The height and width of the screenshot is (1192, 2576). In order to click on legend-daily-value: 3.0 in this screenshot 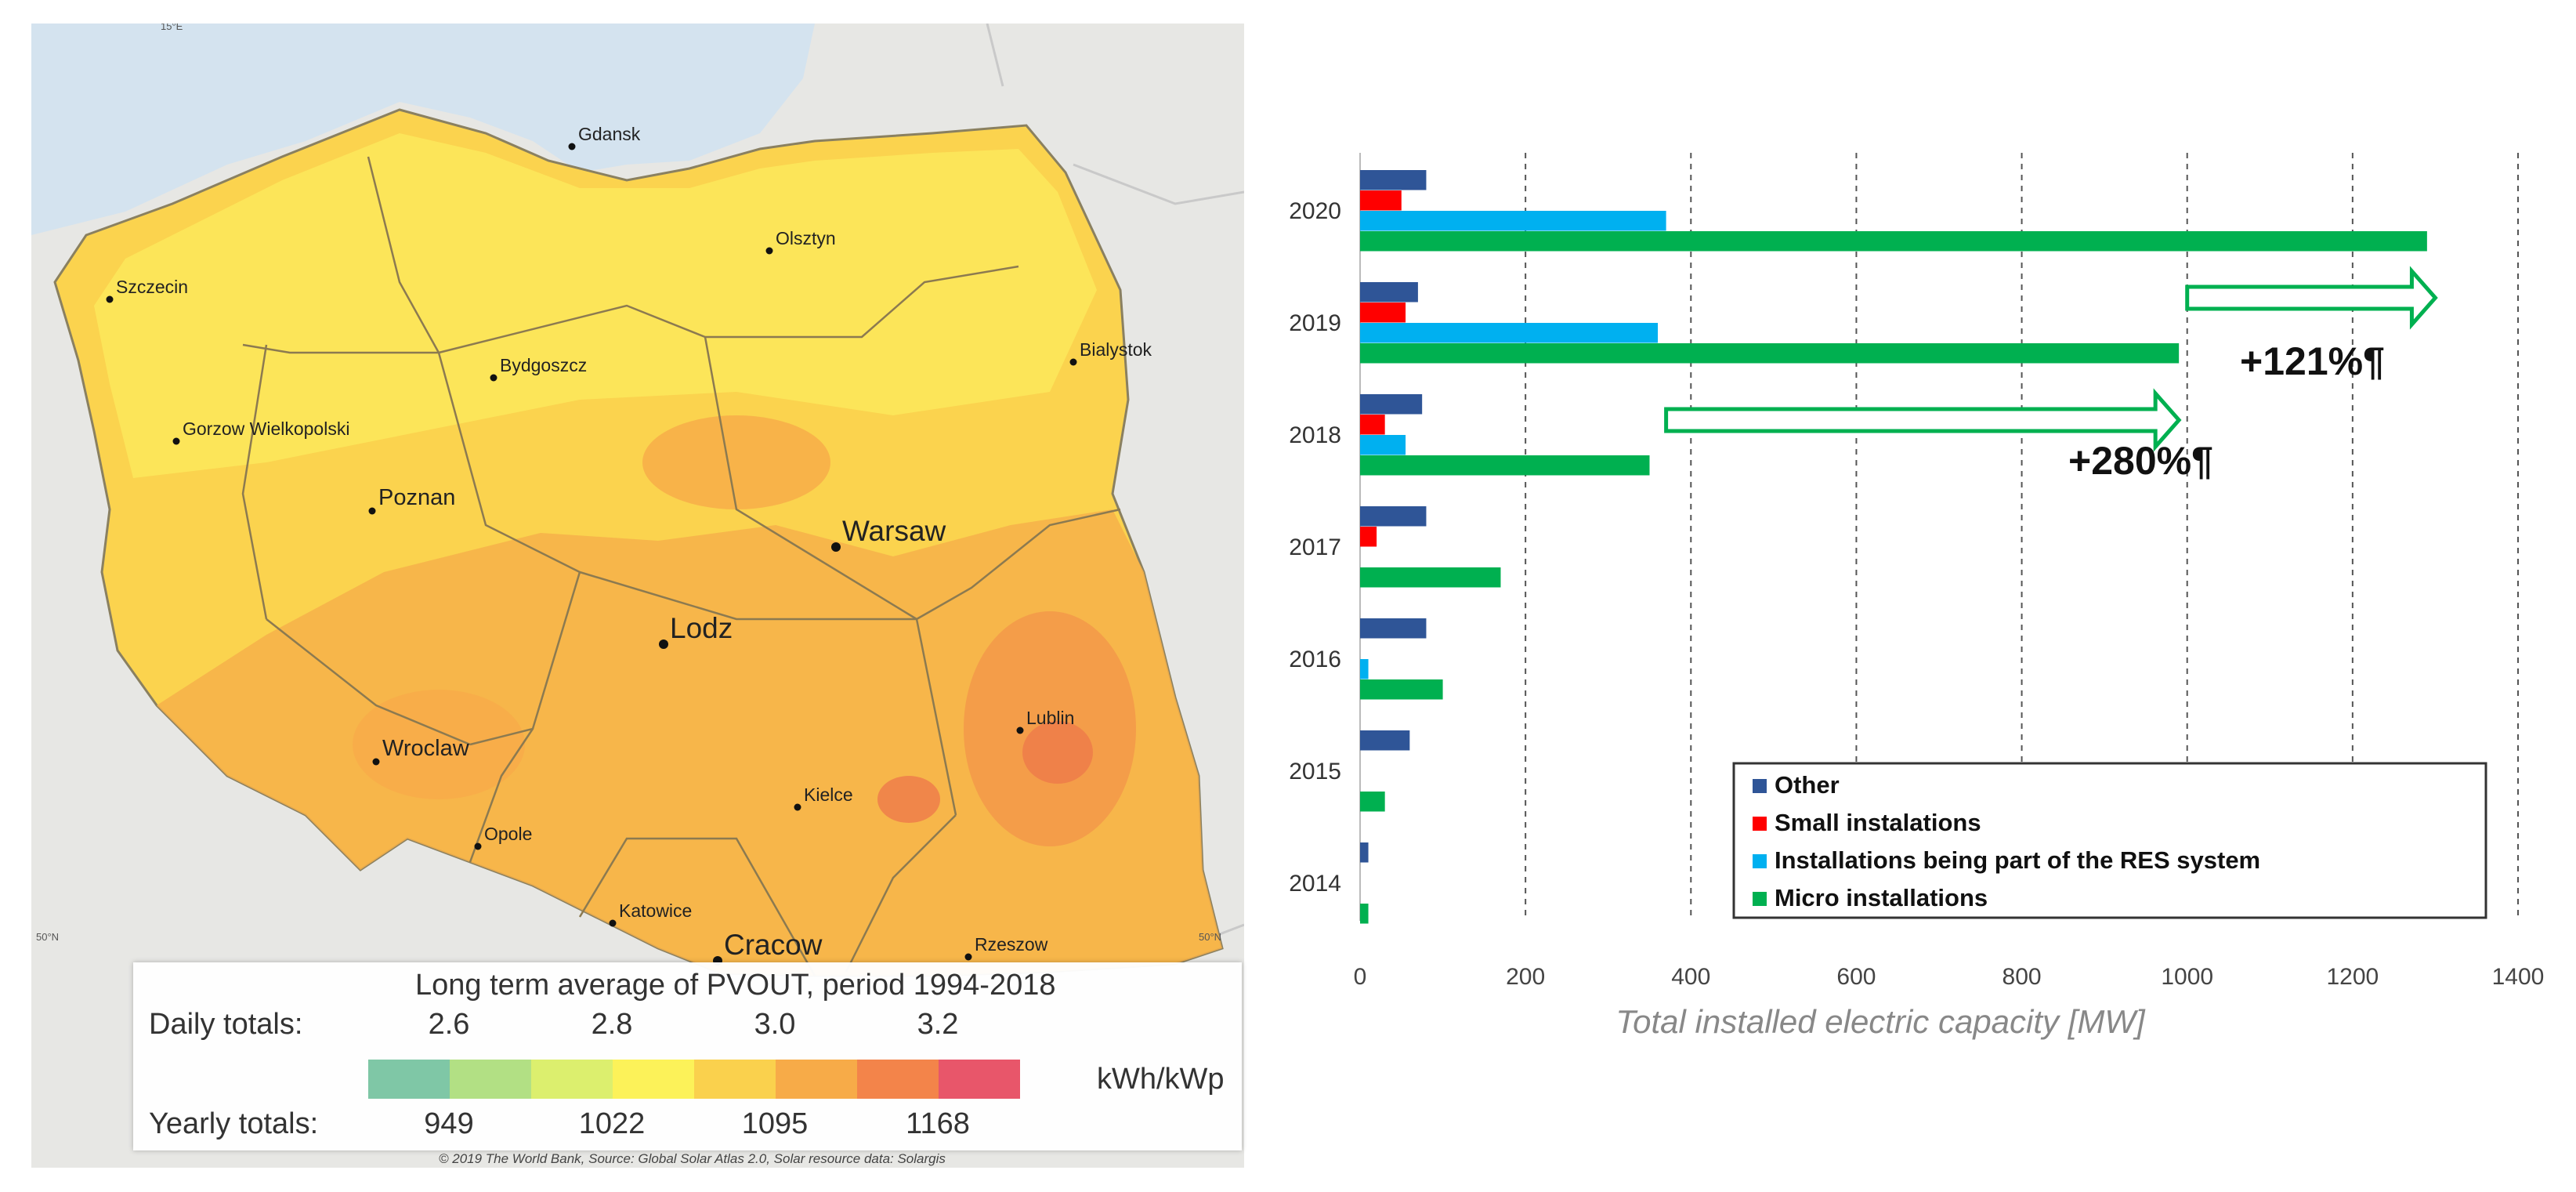, I will do `click(775, 1025)`.